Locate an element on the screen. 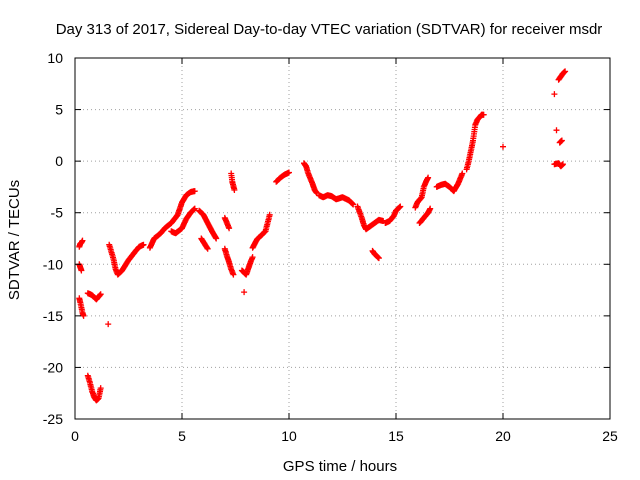  x-tick-label: 5 is located at coordinates (182, 436).